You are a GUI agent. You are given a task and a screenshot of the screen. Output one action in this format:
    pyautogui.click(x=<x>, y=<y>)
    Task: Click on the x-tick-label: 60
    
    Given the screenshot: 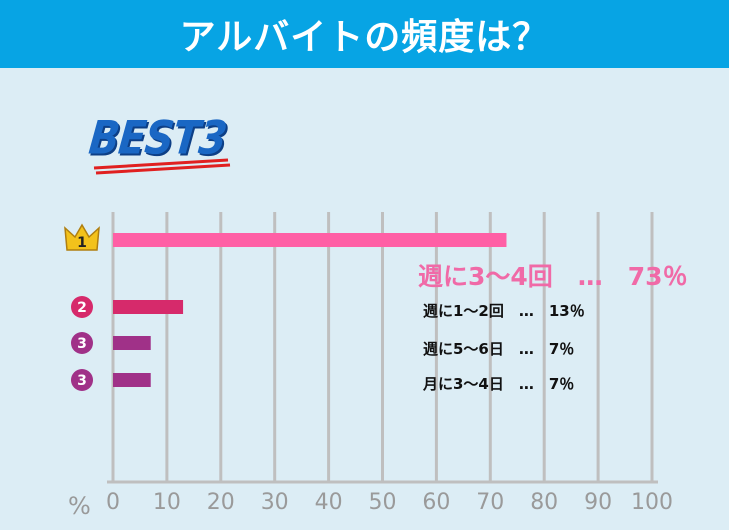 What is the action you would take?
    pyautogui.click(x=436, y=502)
    